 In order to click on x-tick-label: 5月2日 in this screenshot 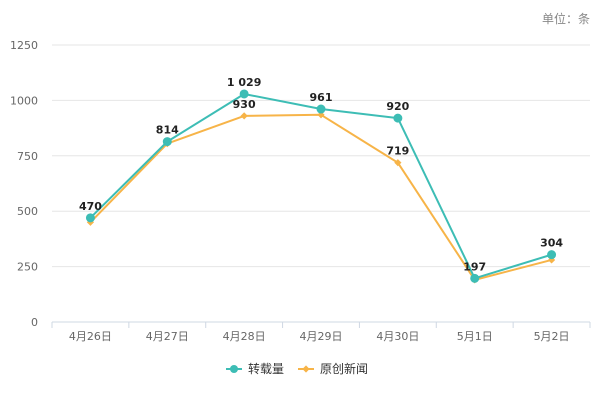, I will do `click(552, 336)`.